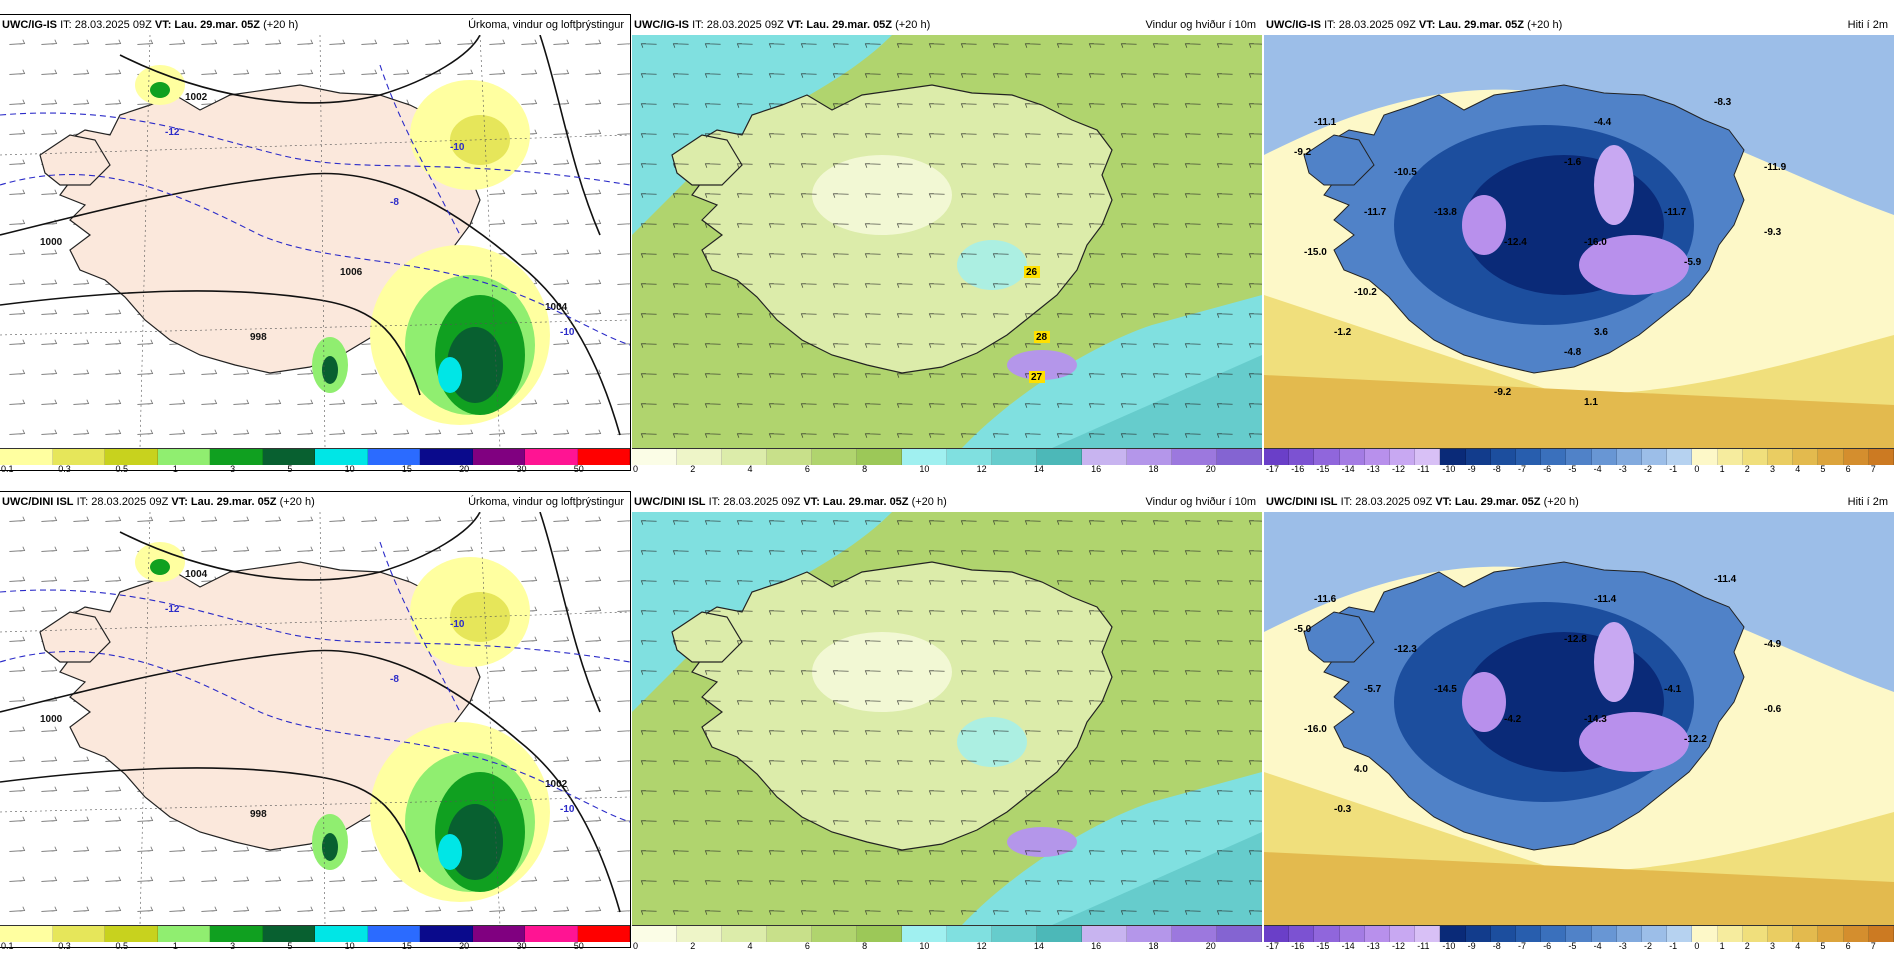 The height and width of the screenshot is (953, 1900). What do you see at coordinates (1042, 337) in the screenshot?
I see `gust-label-bg` at bounding box center [1042, 337].